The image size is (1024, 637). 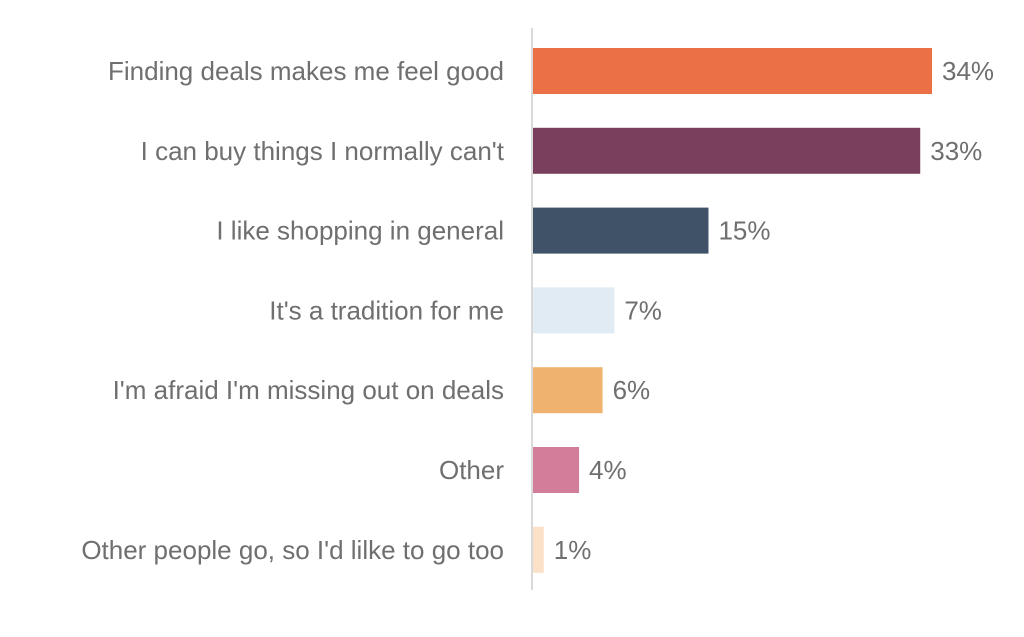 What do you see at coordinates (308, 390) in the screenshot?
I see `category-label: I'm afraid I'm missing out on deals` at bounding box center [308, 390].